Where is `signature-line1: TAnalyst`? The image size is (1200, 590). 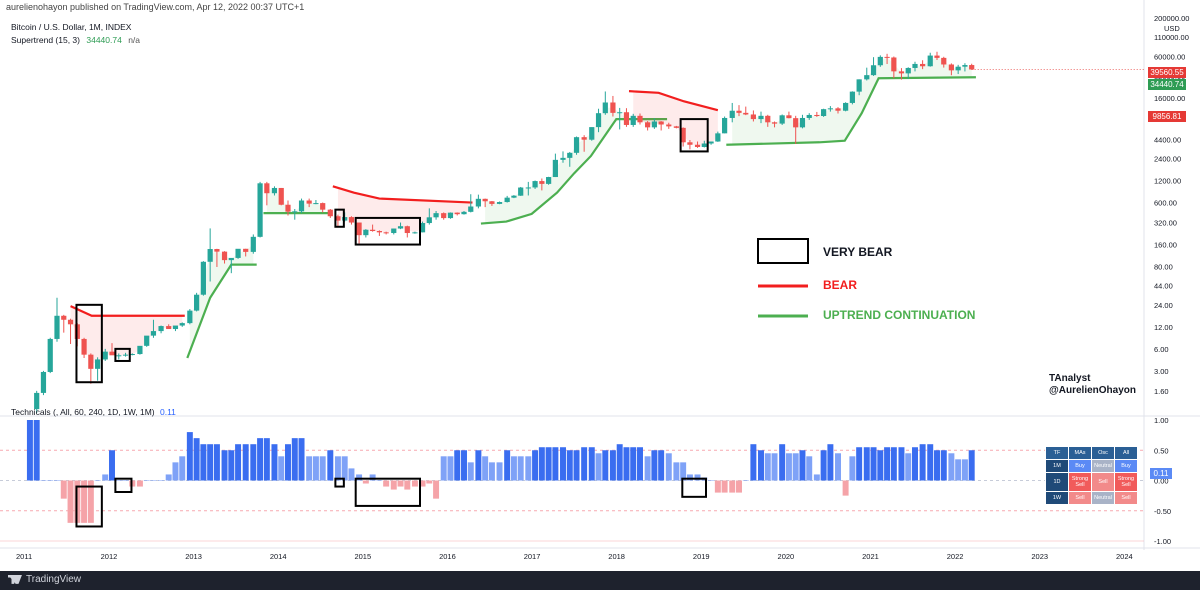
signature-line1: TAnalyst is located at coordinates (1070, 378).